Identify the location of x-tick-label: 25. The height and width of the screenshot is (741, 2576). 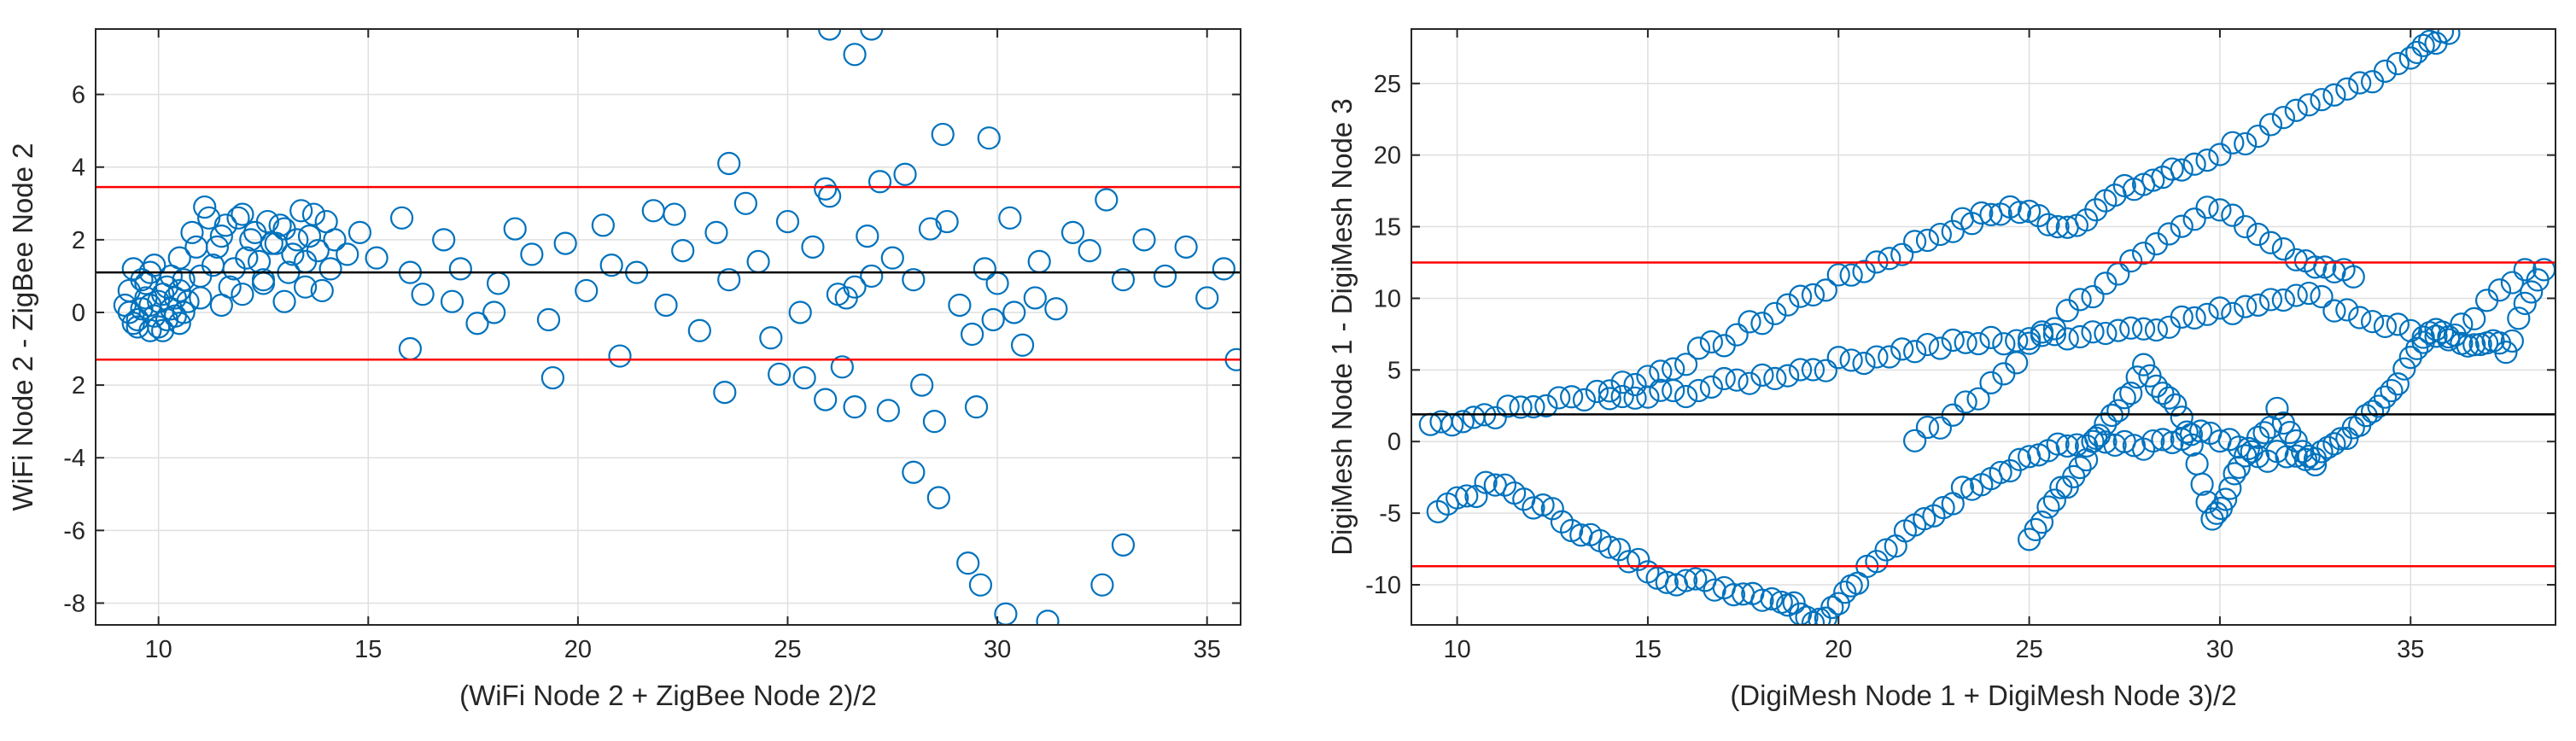
(787, 649).